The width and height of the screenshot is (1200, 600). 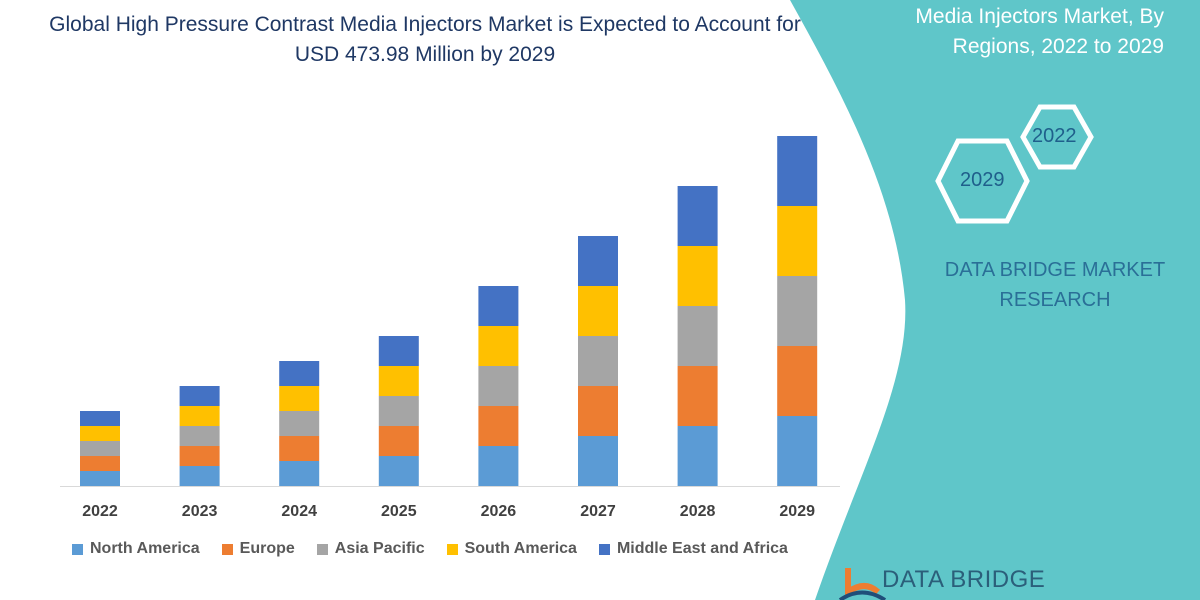 I want to click on bar-segment-2028-europe, so click(x=697, y=396).